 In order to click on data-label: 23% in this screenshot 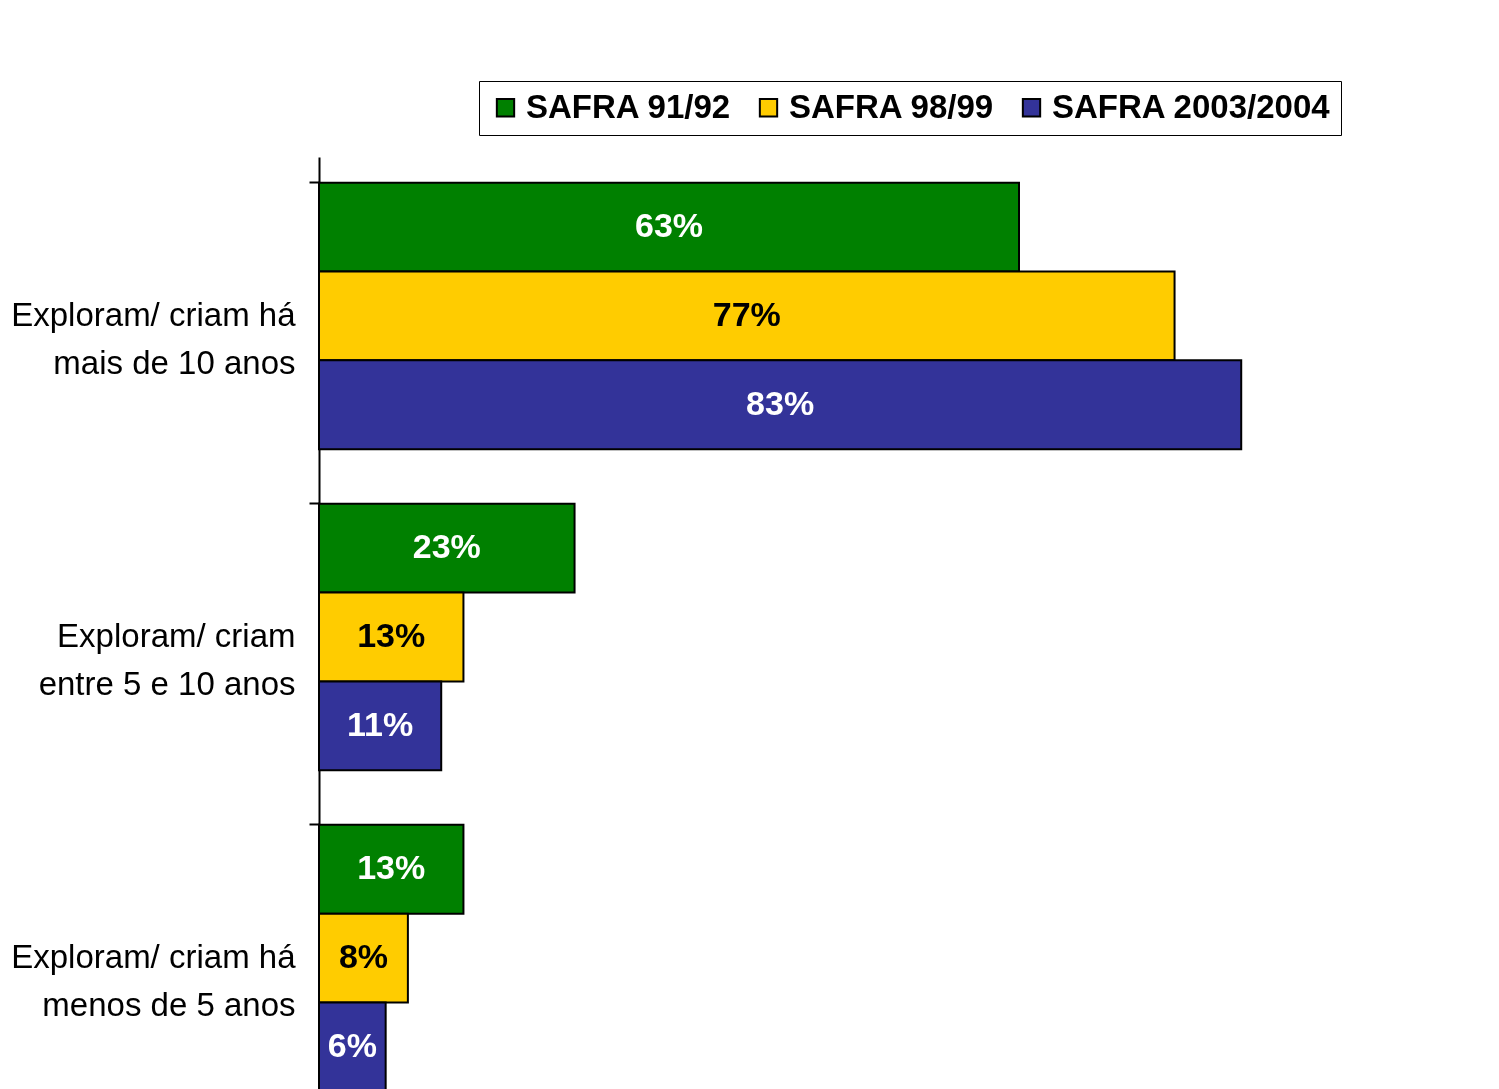, I will do `click(446, 546)`.